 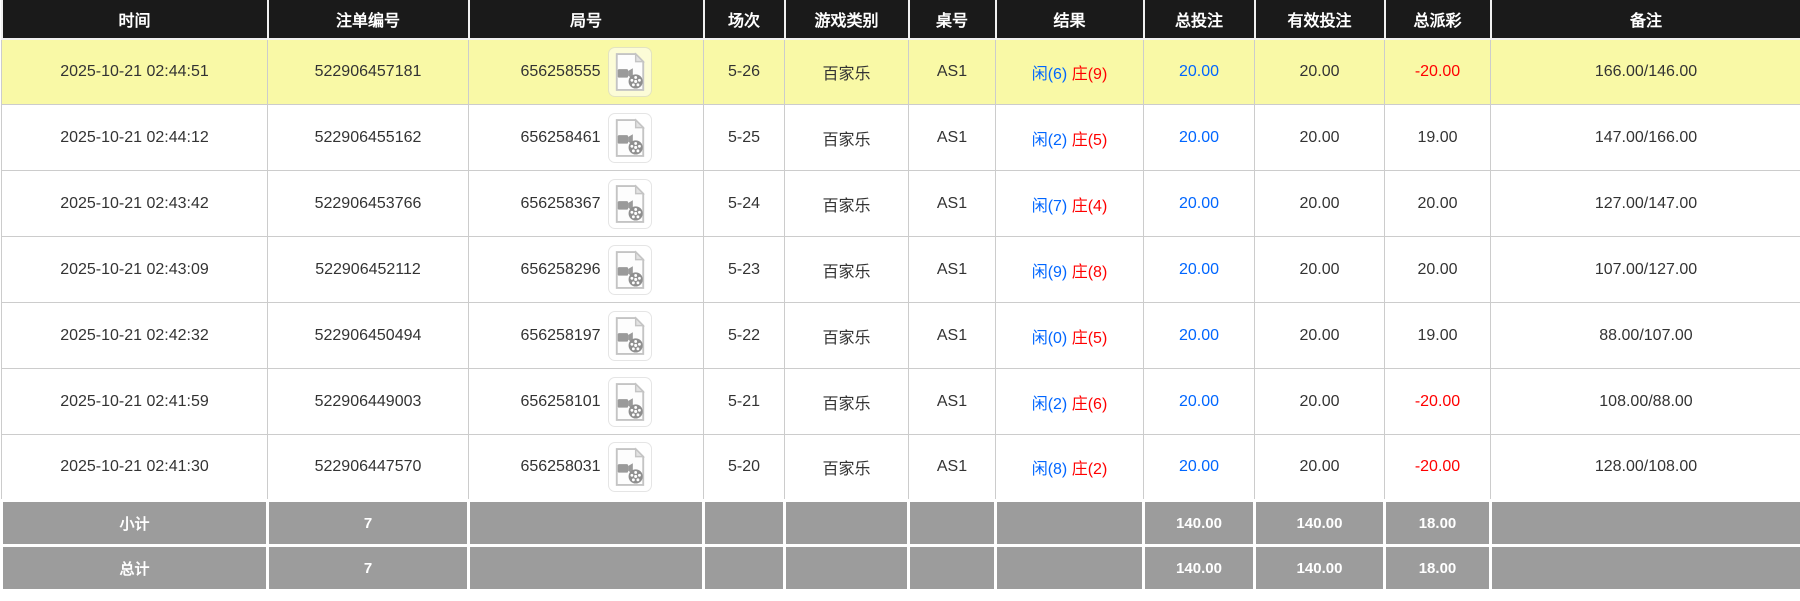 I want to click on result-player: 闲(7), so click(x=1049, y=206).